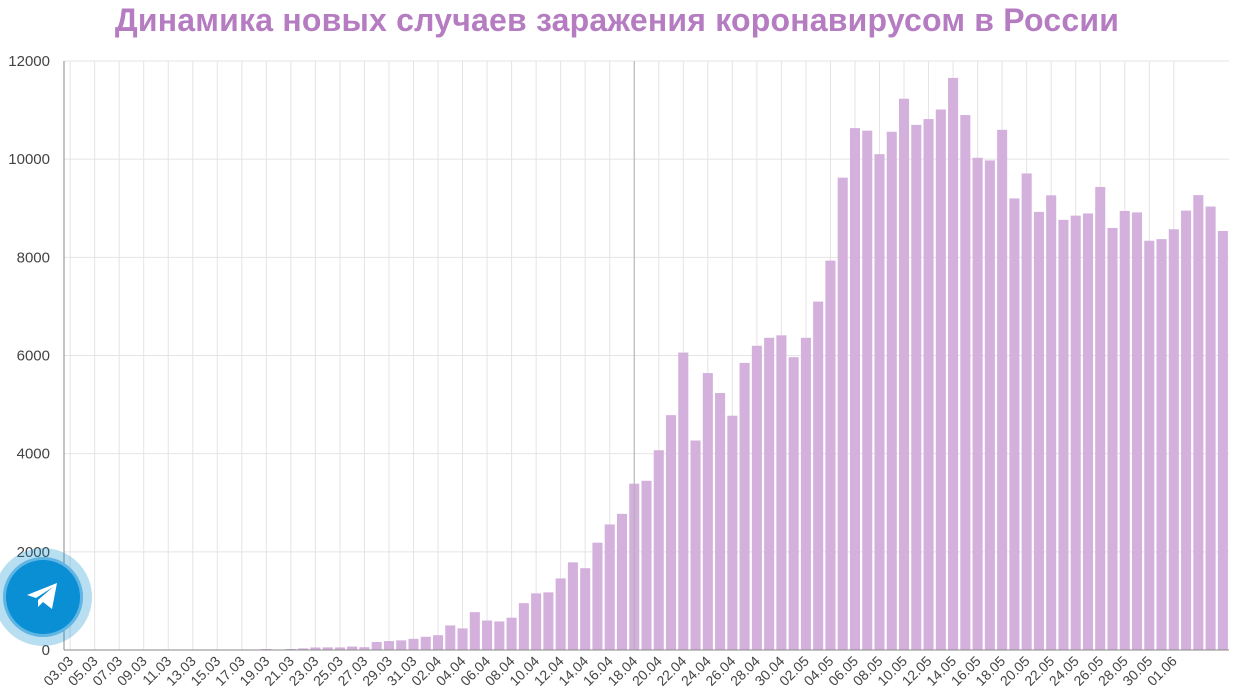 The image size is (1234, 700). I want to click on y-tick-label: 12000, so click(29, 61).